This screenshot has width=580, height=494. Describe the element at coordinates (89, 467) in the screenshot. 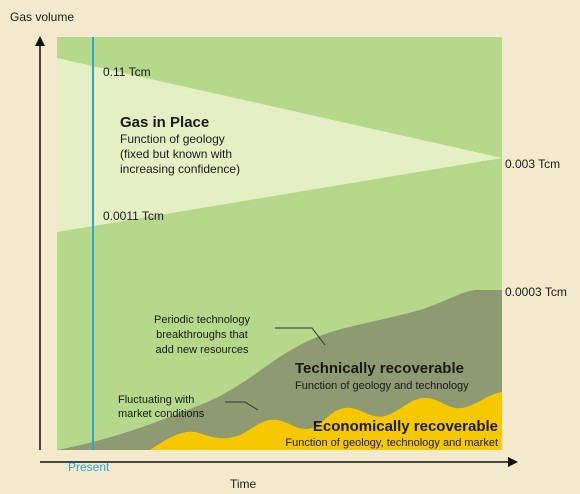

I see `present-label: Present` at that location.